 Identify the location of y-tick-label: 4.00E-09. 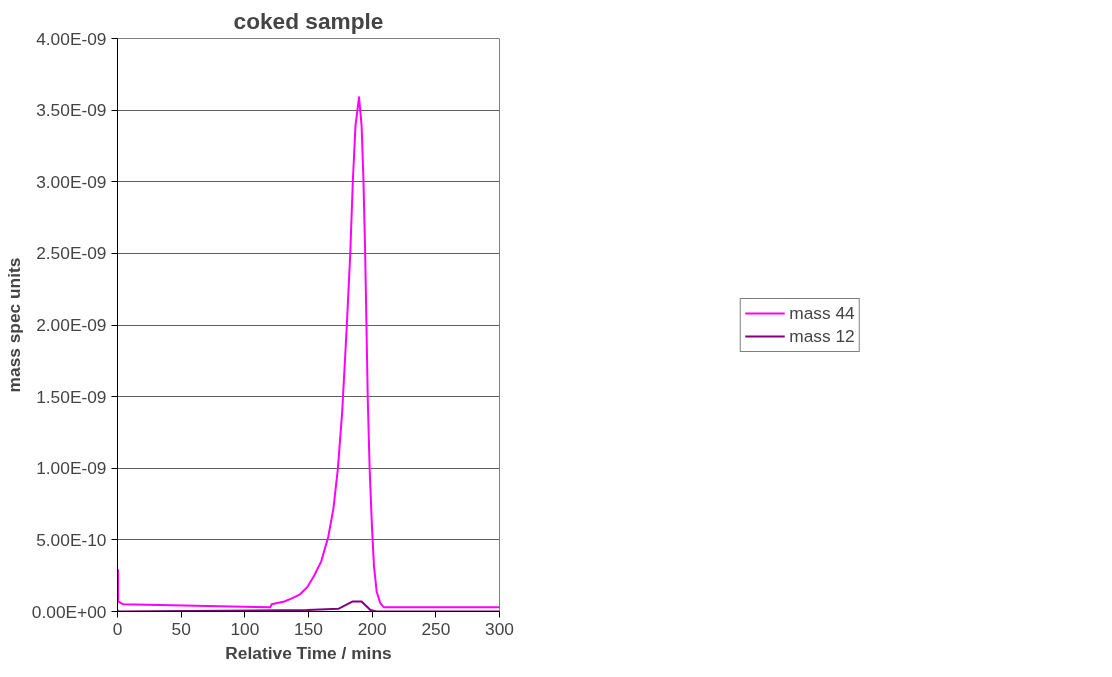
(71, 38).